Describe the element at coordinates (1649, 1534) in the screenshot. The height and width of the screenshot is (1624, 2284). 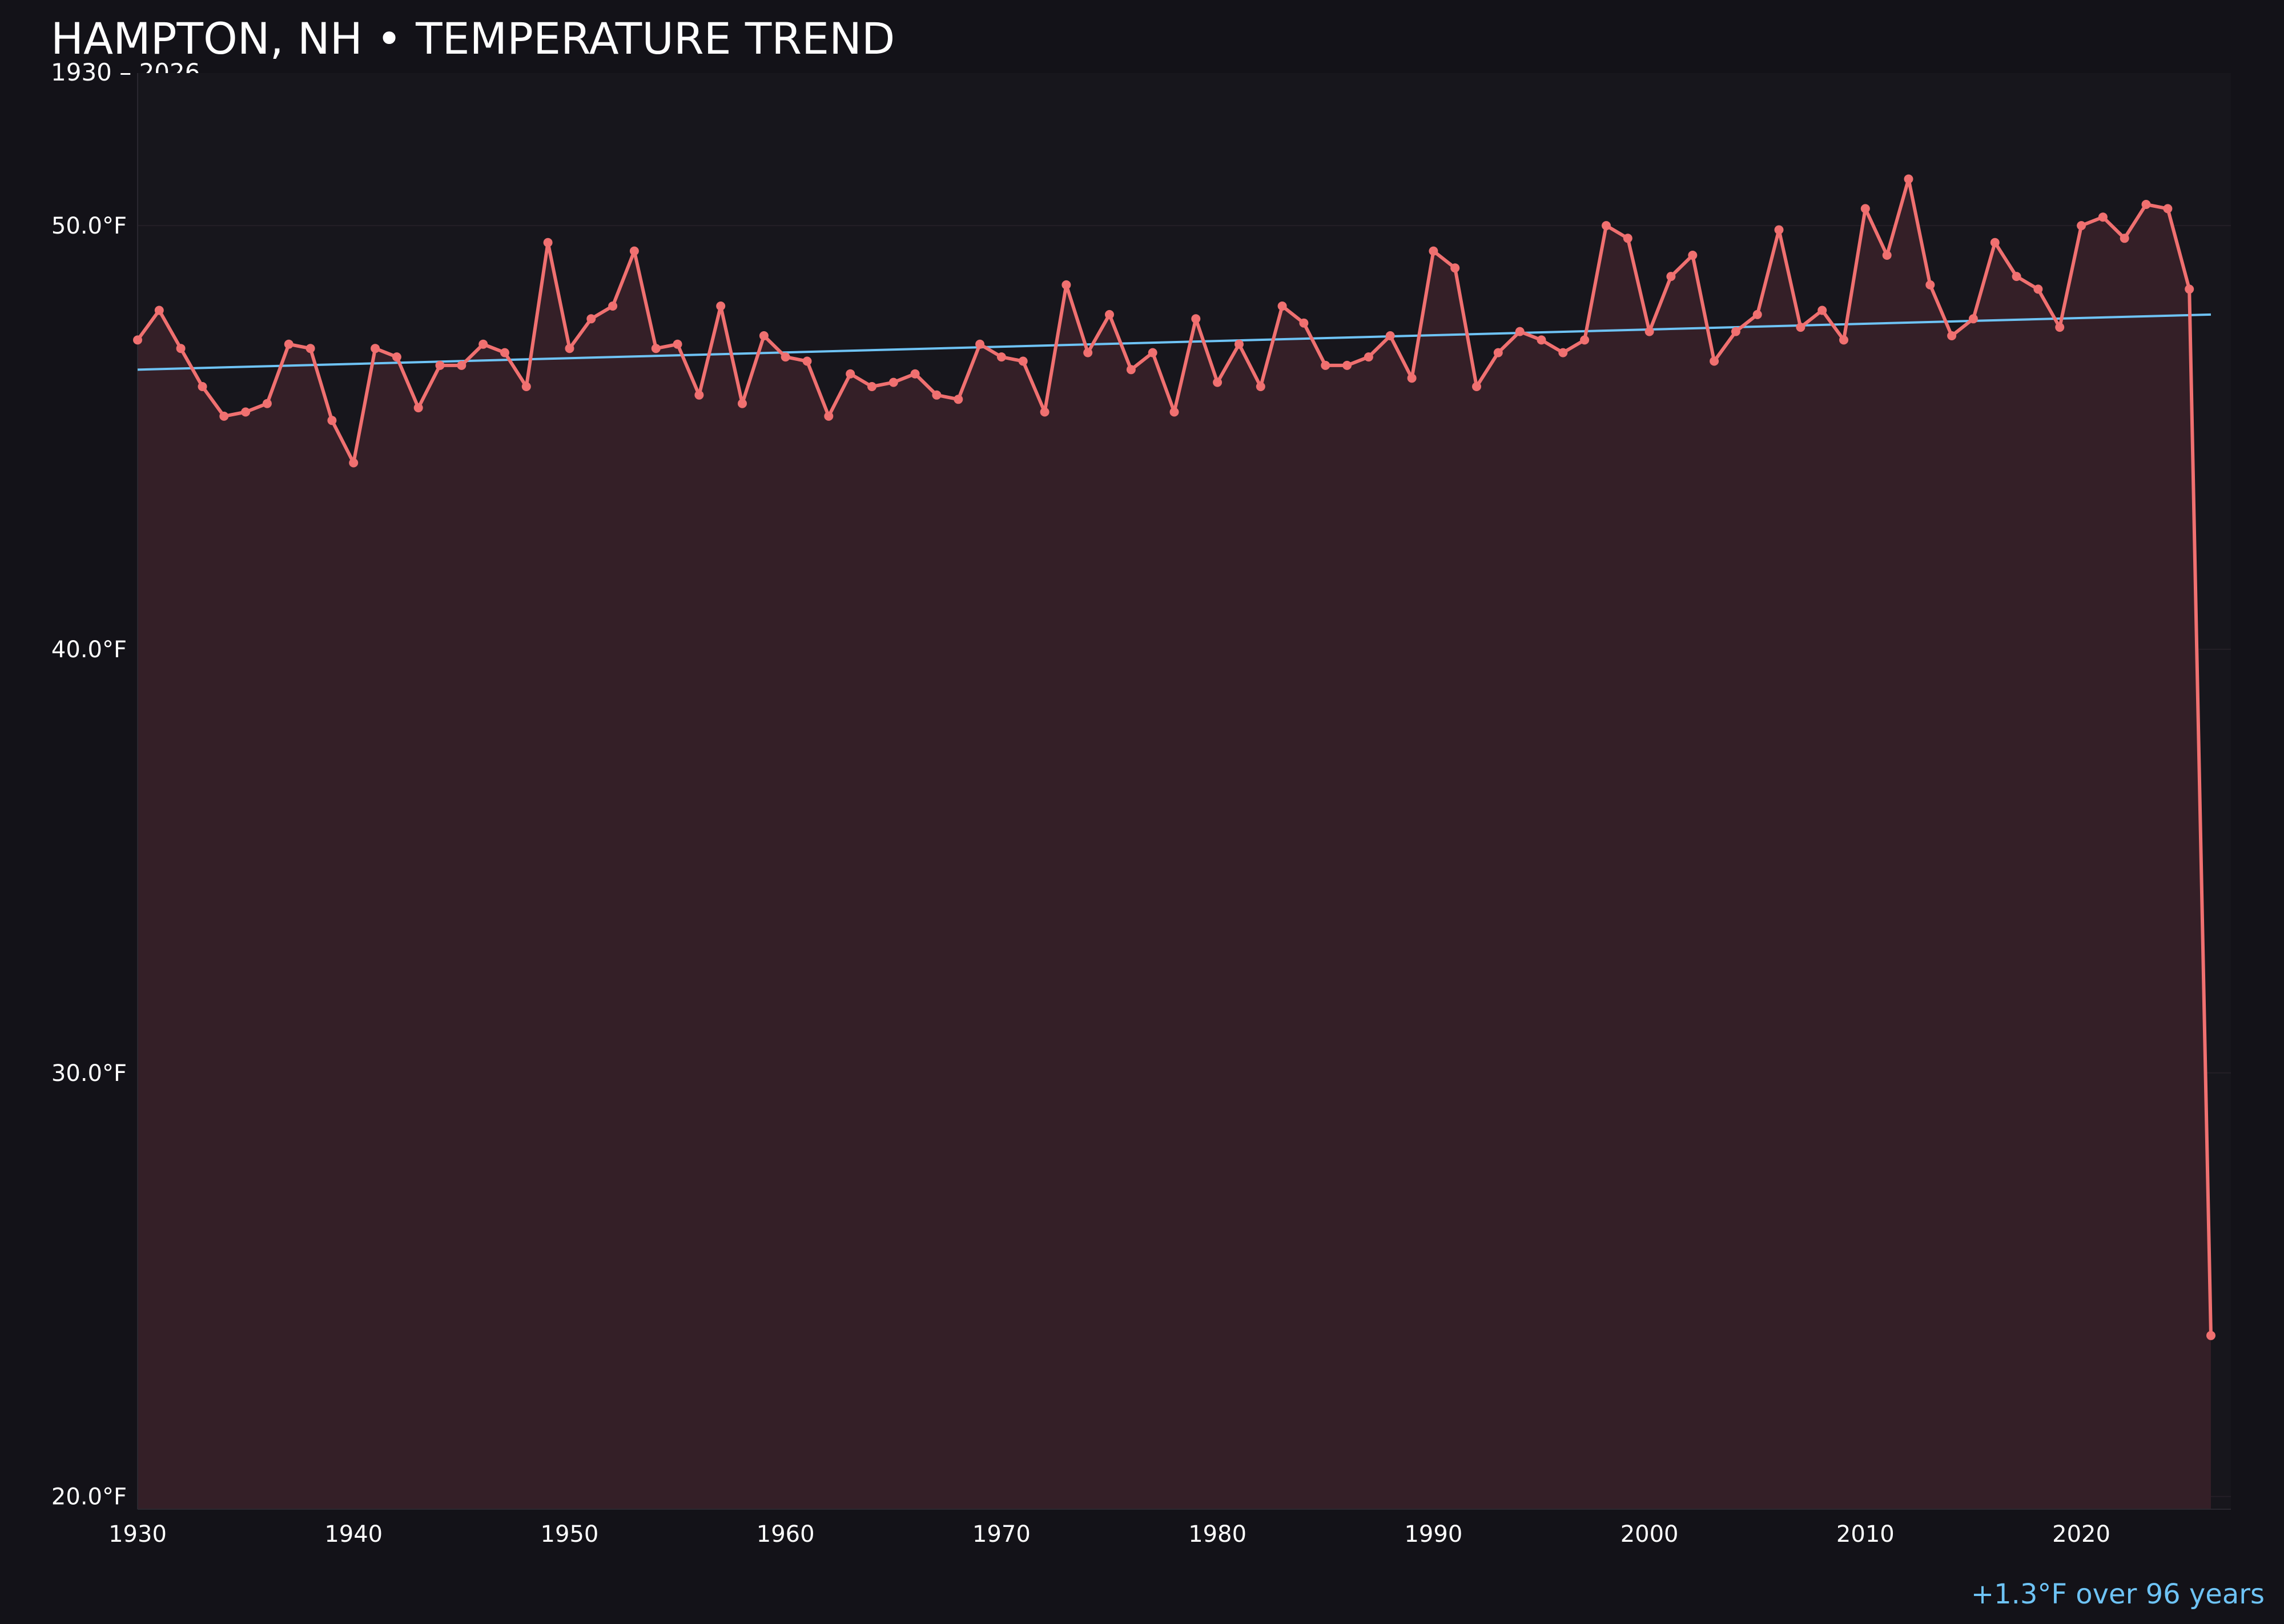
I see `x-tick-label-2000: 2000` at that location.